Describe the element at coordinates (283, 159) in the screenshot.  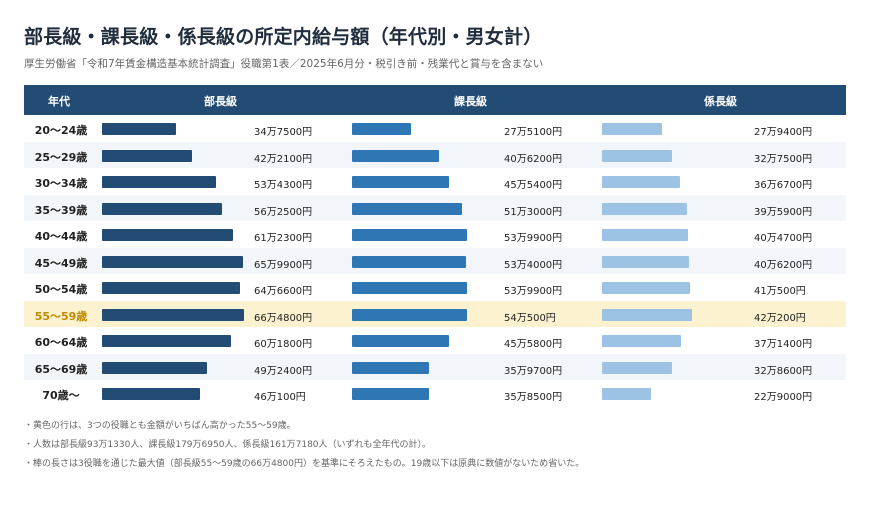
I see `value-label-bucho: 42万2100円` at that location.